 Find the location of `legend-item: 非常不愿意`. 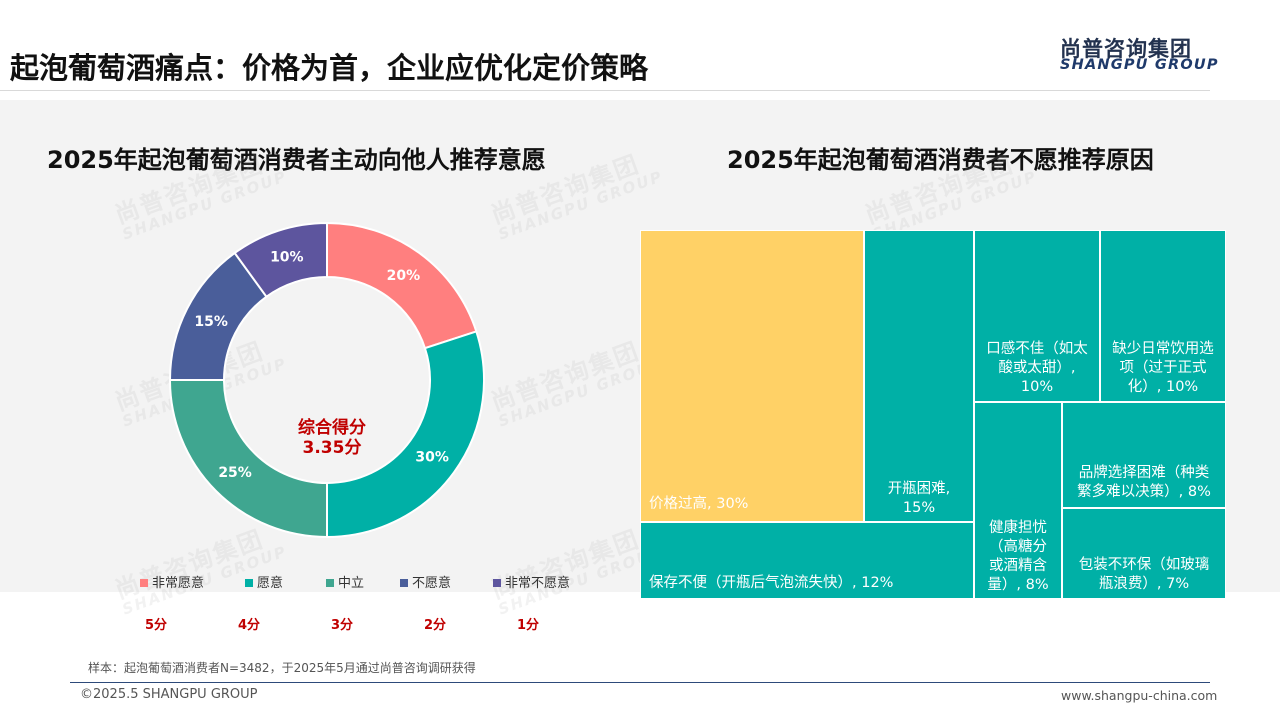

legend-item: 非常不愿意 is located at coordinates (531, 581).